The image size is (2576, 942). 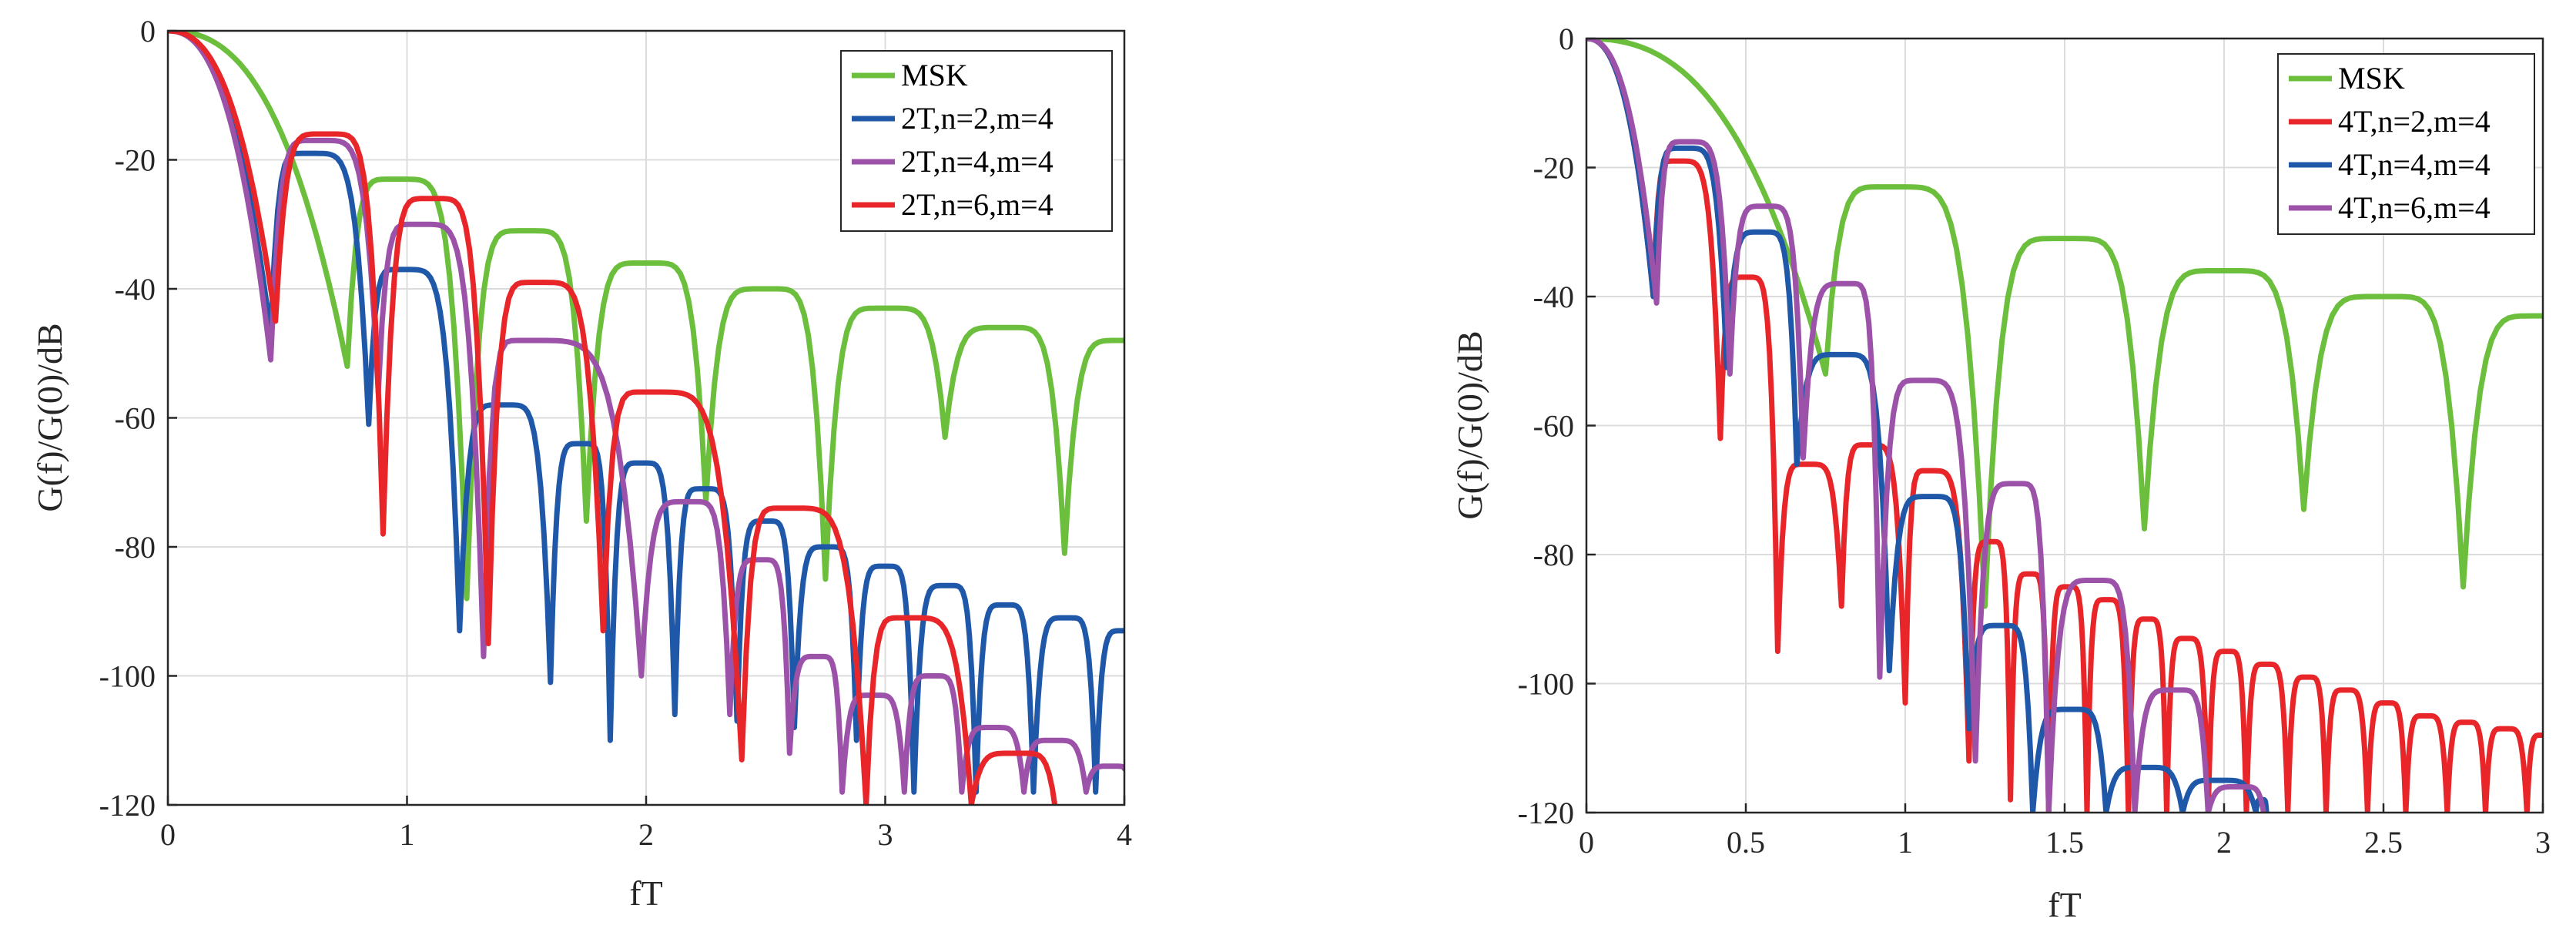 What do you see at coordinates (2383, 843) in the screenshot?
I see `x-tick-label: 2.5` at bounding box center [2383, 843].